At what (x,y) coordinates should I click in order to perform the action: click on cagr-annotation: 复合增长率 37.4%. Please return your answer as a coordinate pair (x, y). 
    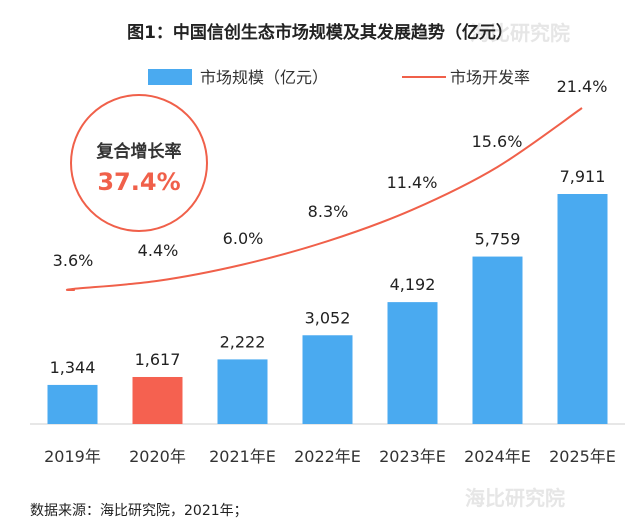
    Looking at the image, I should click on (139, 163).